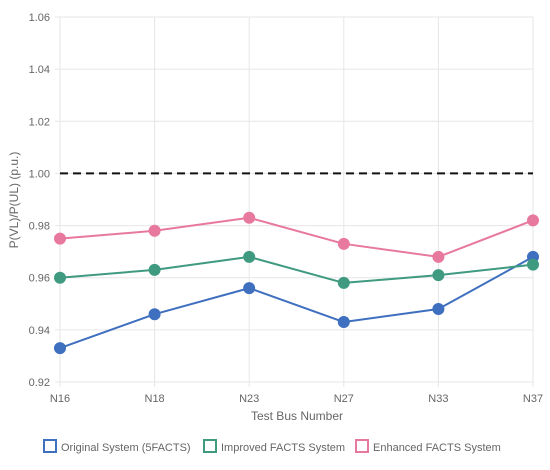 The height and width of the screenshot is (470, 550). I want to click on y-tick-label: 1.00, so click(39, 174).